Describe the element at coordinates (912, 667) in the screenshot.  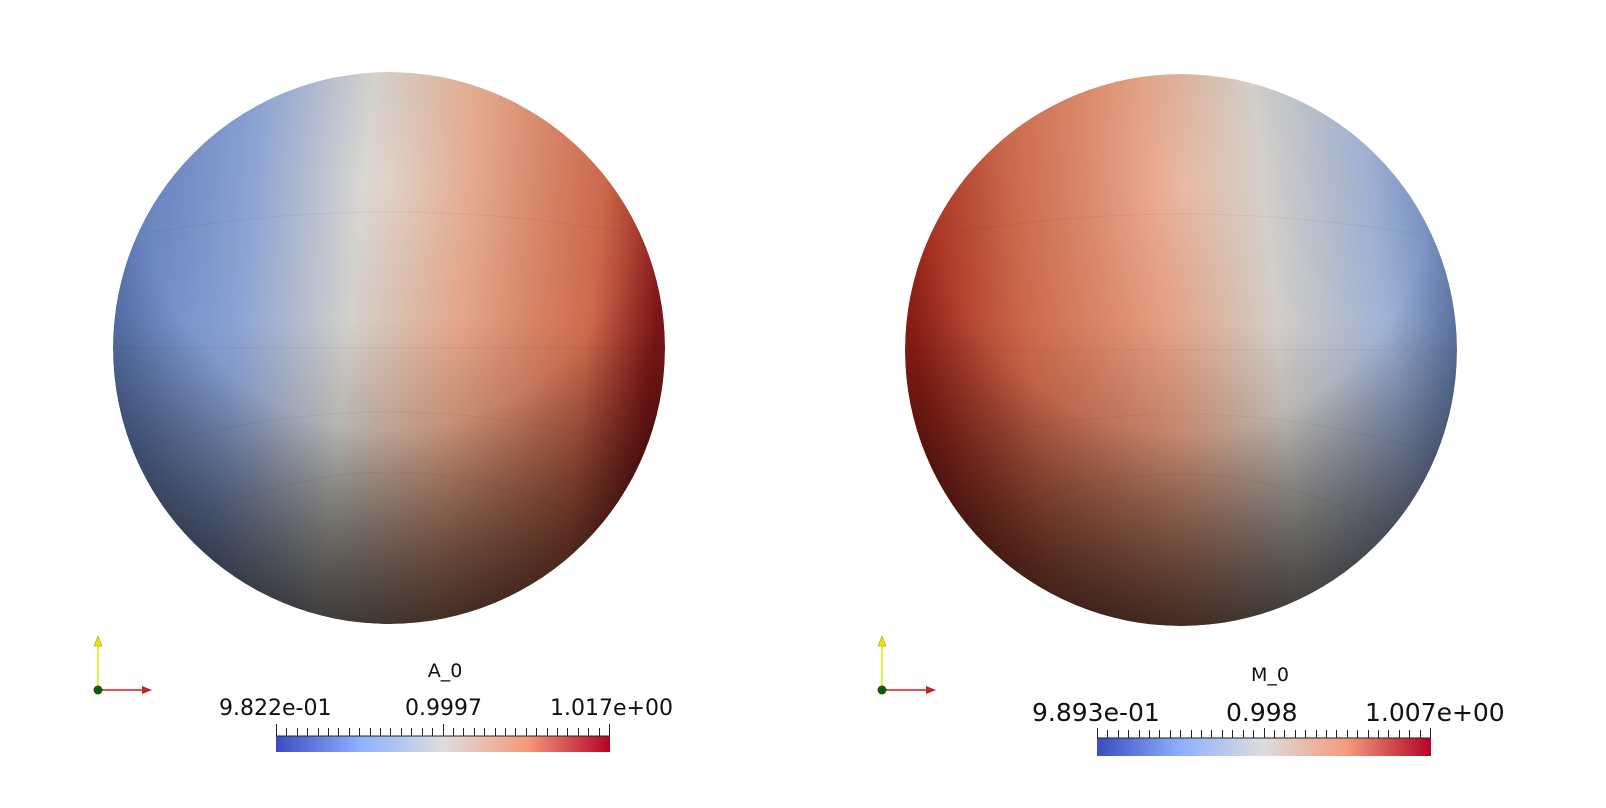
I see `orientation-axes-right` at that location.